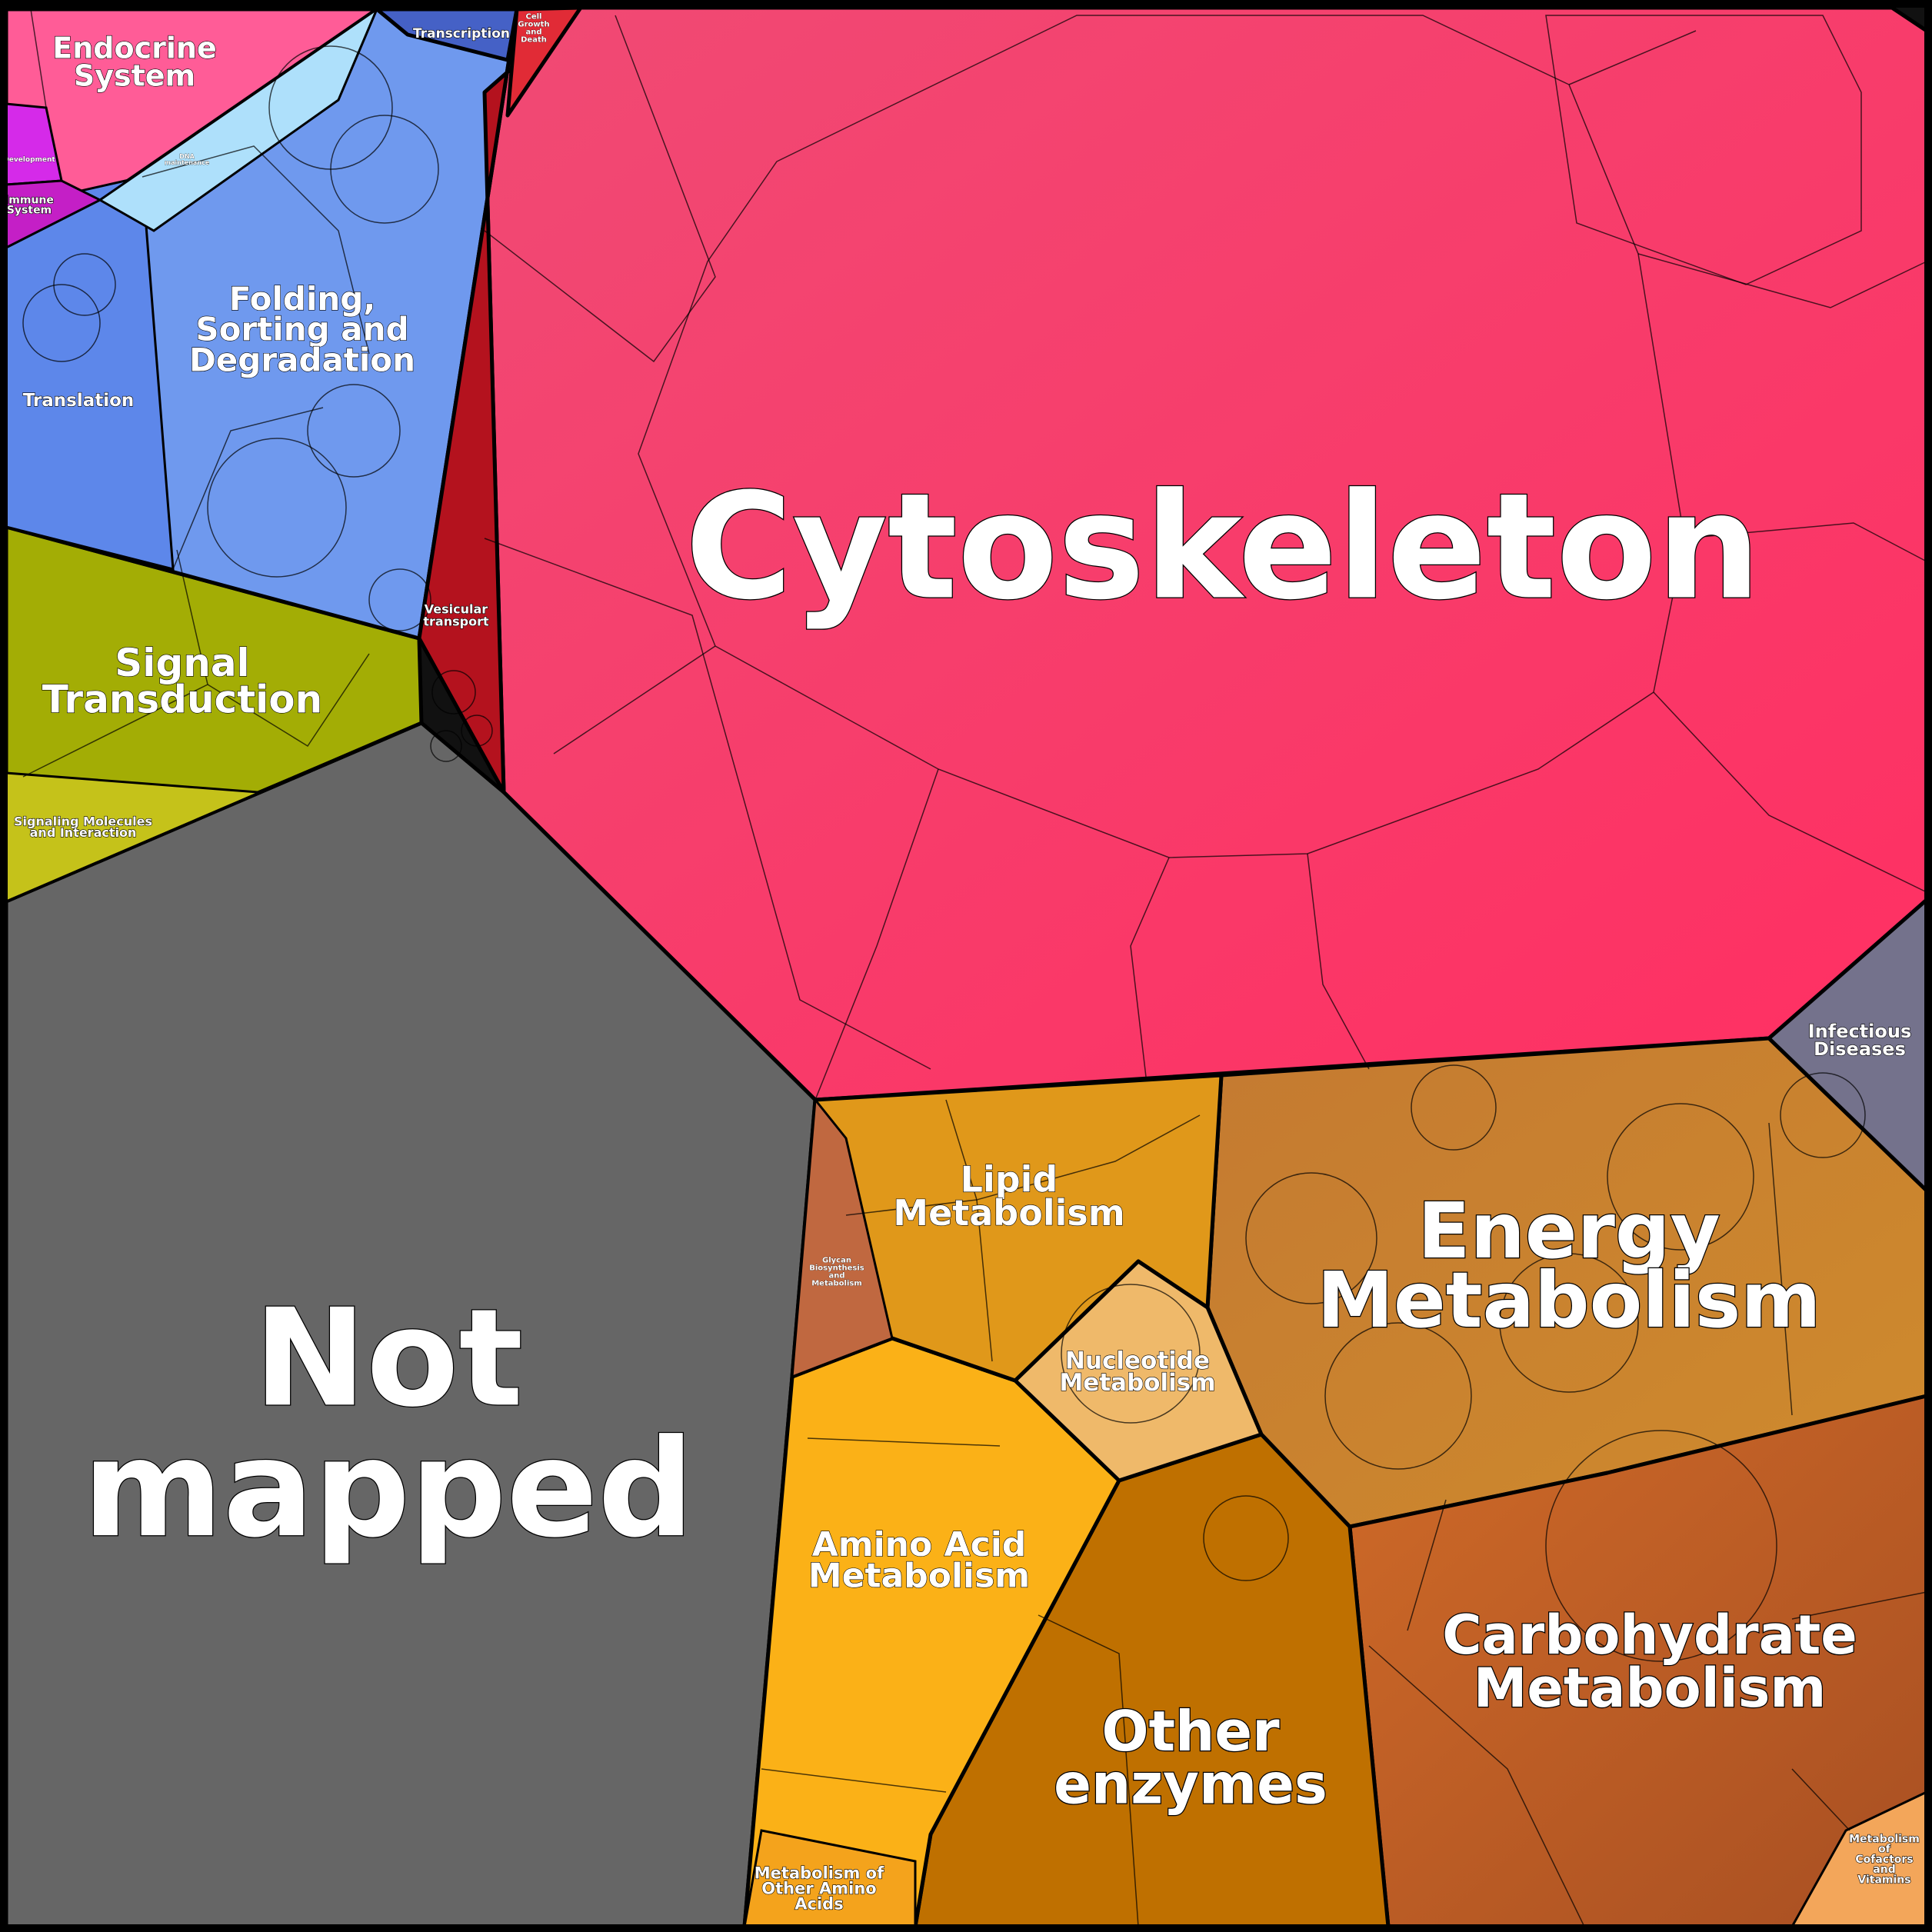 Image resolution: width=1932 pixels, height=1932 pixels. I want to click on label-cofactors-line-0: Metabolism, so click(1884, 1839).